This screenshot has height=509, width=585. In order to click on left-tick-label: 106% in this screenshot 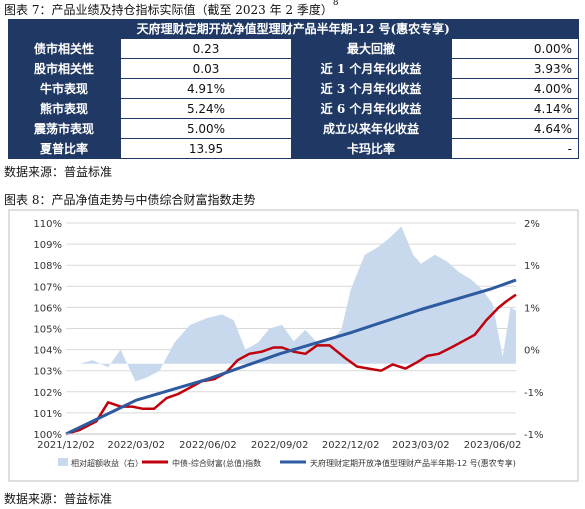, I will do `click(47, 308)`.